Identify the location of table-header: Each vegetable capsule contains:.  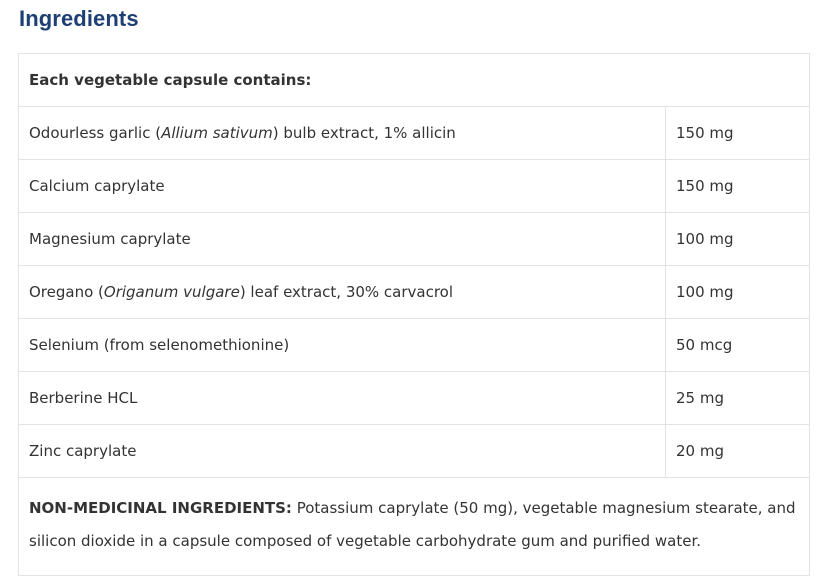
(414, 80).